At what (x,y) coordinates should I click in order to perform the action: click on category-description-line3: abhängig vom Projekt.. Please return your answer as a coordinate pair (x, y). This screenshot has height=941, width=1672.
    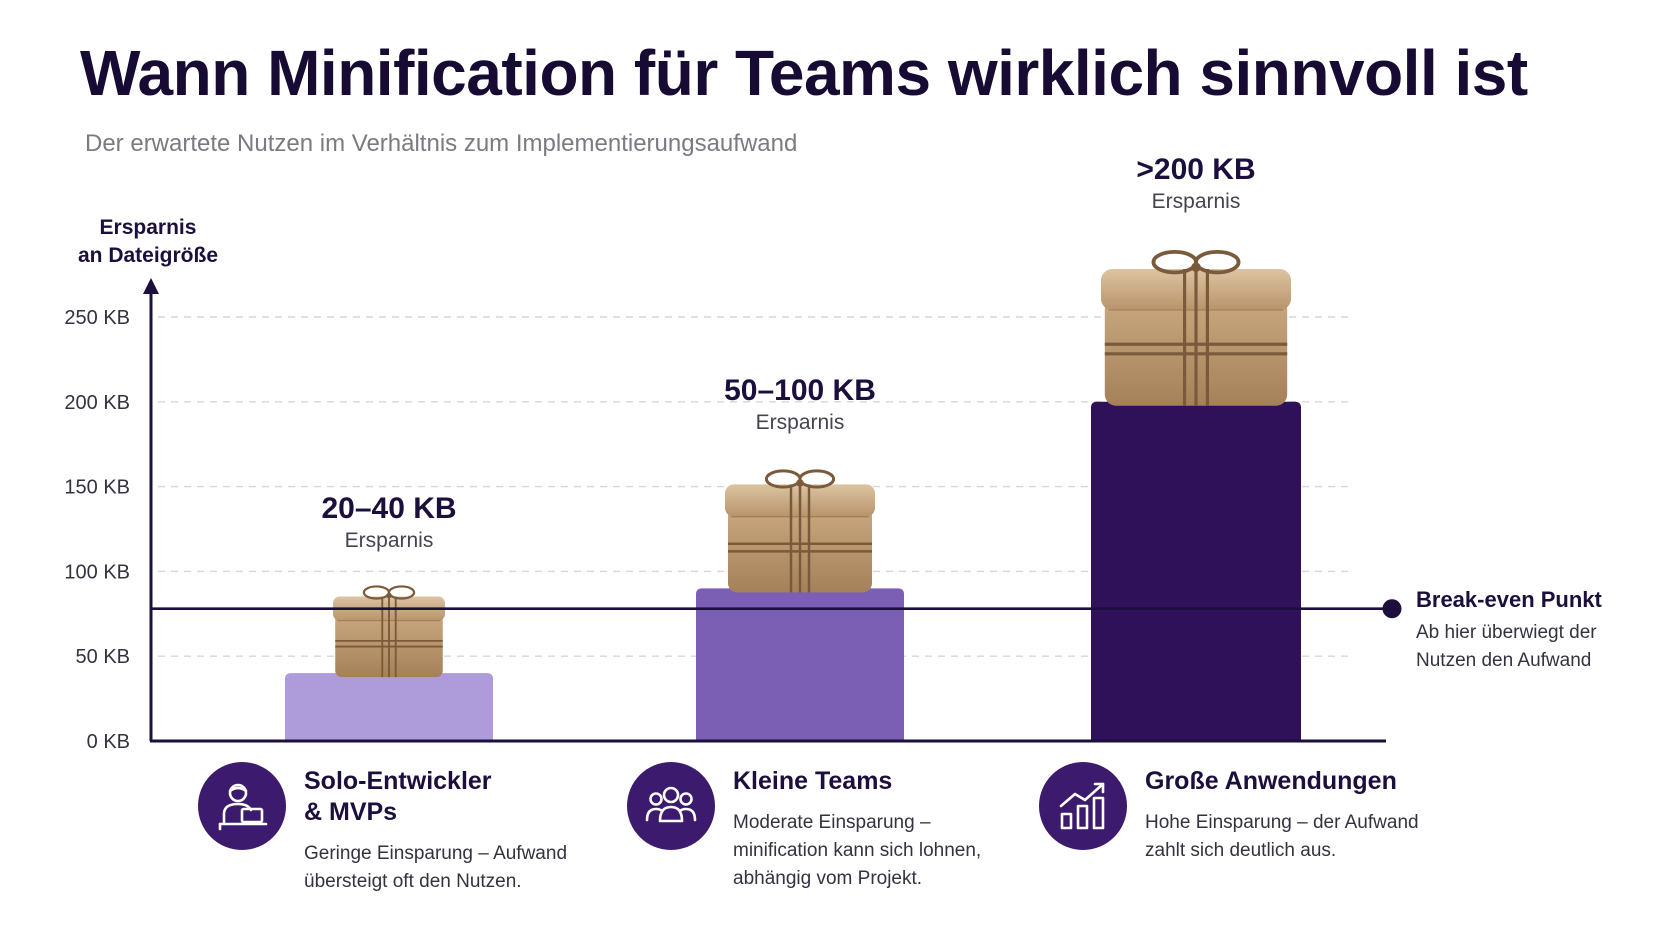
    Looking at the image, I should click on (828, 878).